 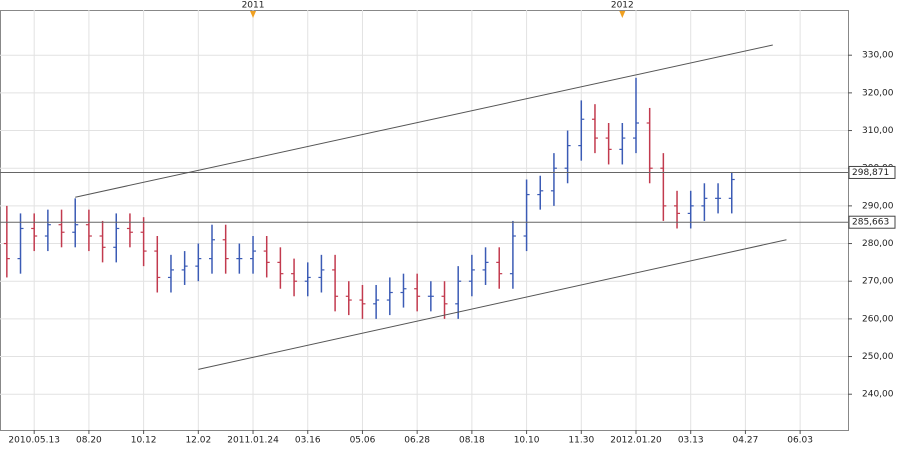 I want to click on x-tick-label: 05.06, so click(x=363, y=441).